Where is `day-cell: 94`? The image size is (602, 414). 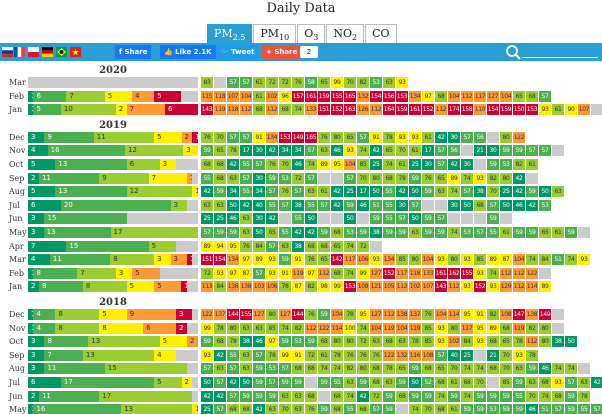 day-cell: 94 is located at coordinates (220, 246).